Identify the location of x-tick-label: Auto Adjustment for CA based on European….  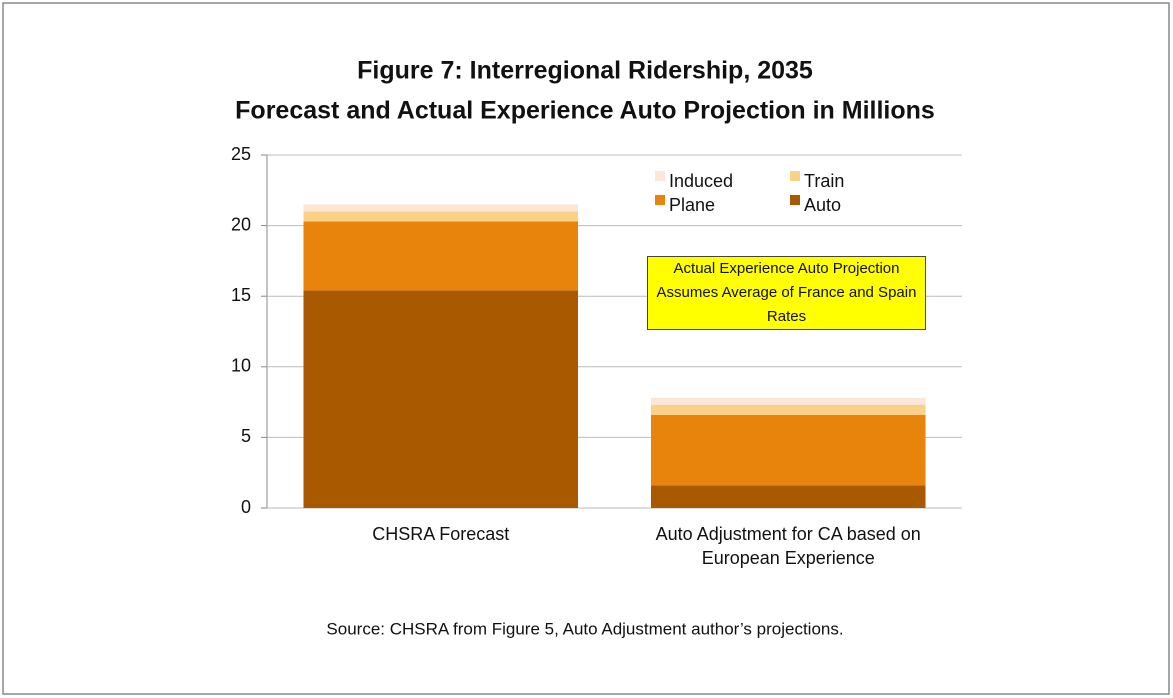
(788, 546).